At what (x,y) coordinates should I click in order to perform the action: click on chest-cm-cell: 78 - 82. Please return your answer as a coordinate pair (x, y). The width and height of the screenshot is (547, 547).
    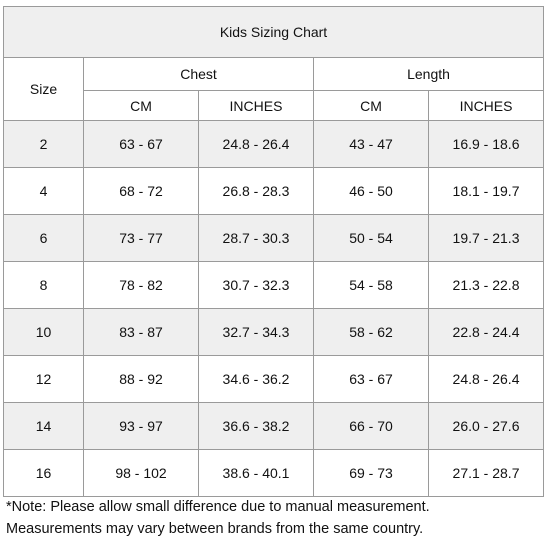
    Looking at the image, I should click on (141, 285).